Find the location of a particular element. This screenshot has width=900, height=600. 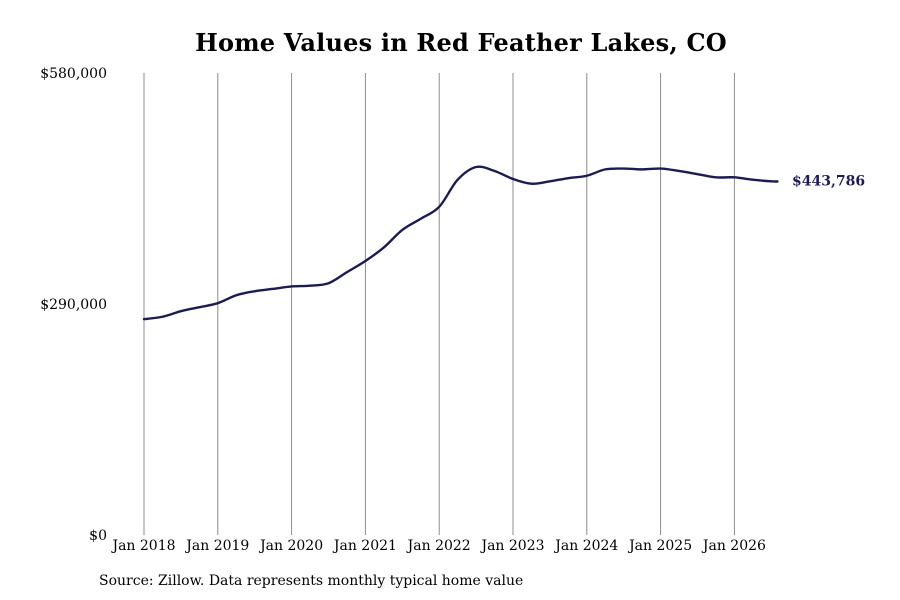

x-tick-label: Jan 2021 is located at coordinates (364, 546).